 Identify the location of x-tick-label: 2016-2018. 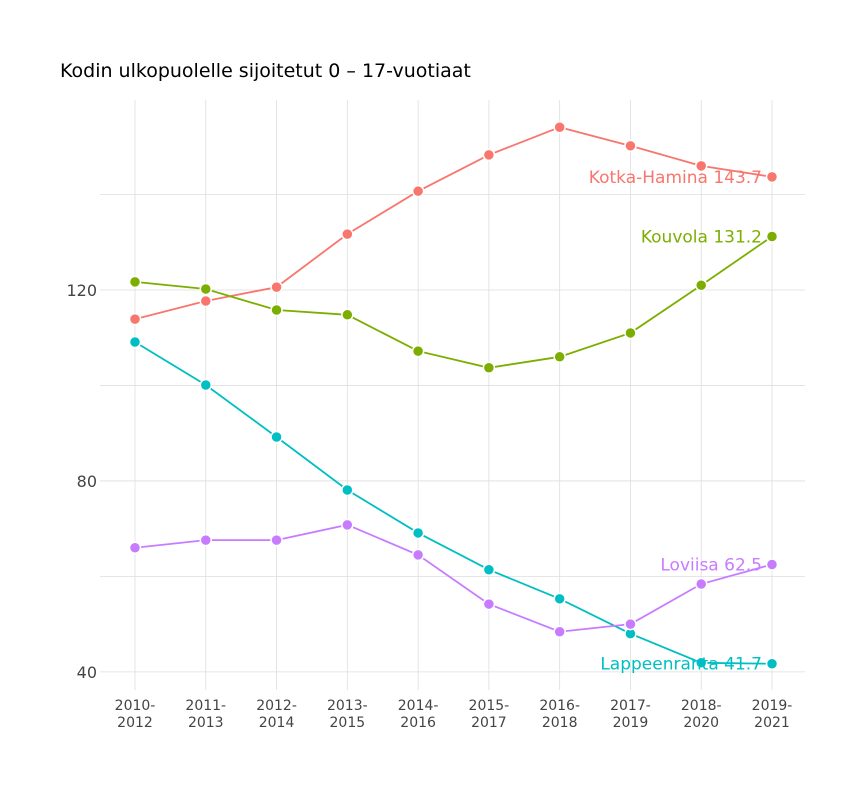
(559, 714).